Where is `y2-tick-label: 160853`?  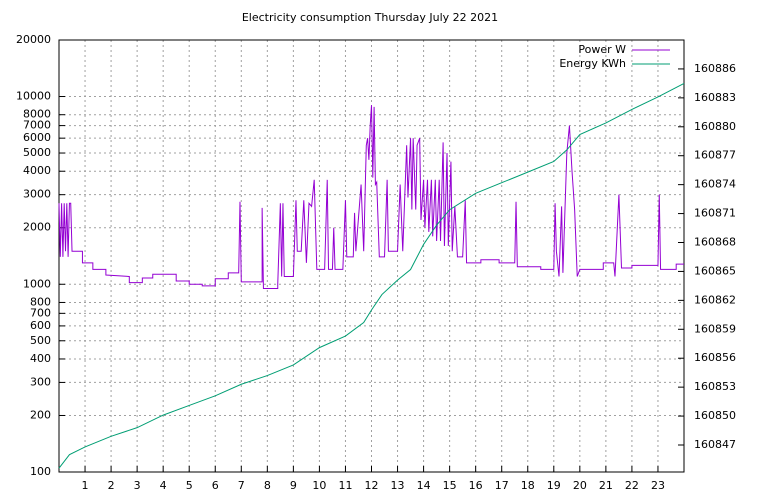 y2-tick-label: 160853 is located at coordinates (715, 386).